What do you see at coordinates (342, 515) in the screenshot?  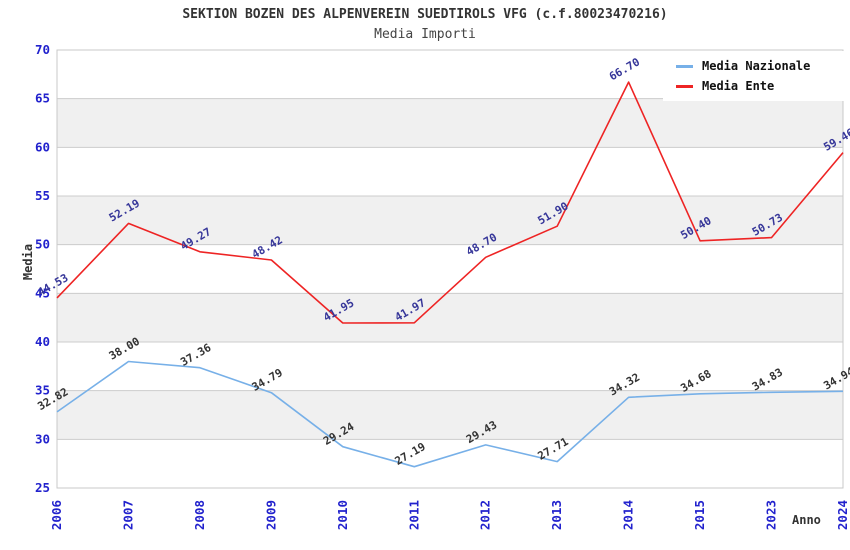 I see `x-tick-label: 2010` at bounding box center [342, 515].